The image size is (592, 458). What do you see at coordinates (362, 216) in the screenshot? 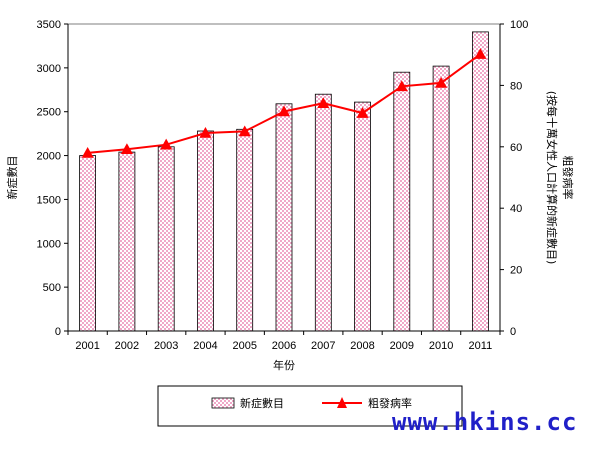
I see `bar-2008` at bounding box center [362, 216].